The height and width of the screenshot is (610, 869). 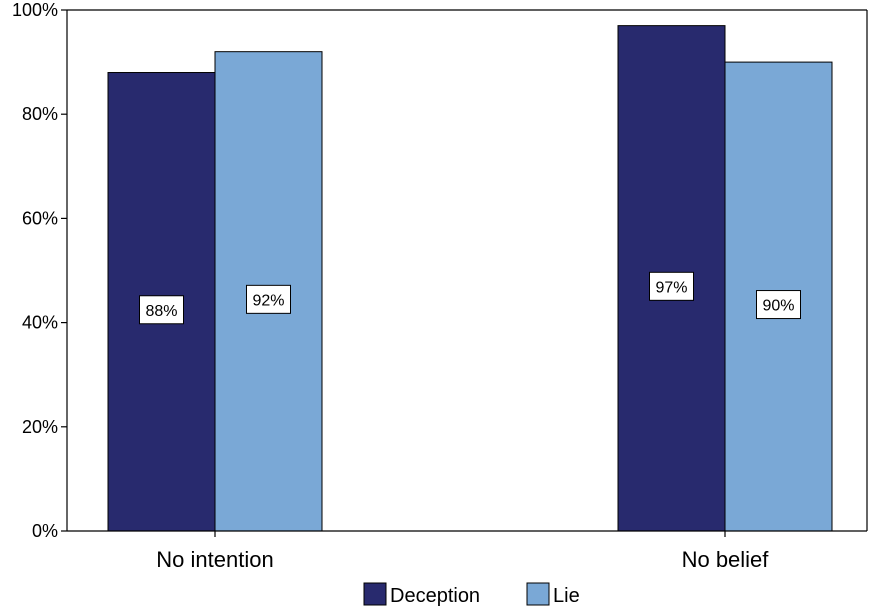 What do you see at coordinates (726, 559) in the screenshot?
I see `x-category-label: No belief` at bounding box center [726, 559].